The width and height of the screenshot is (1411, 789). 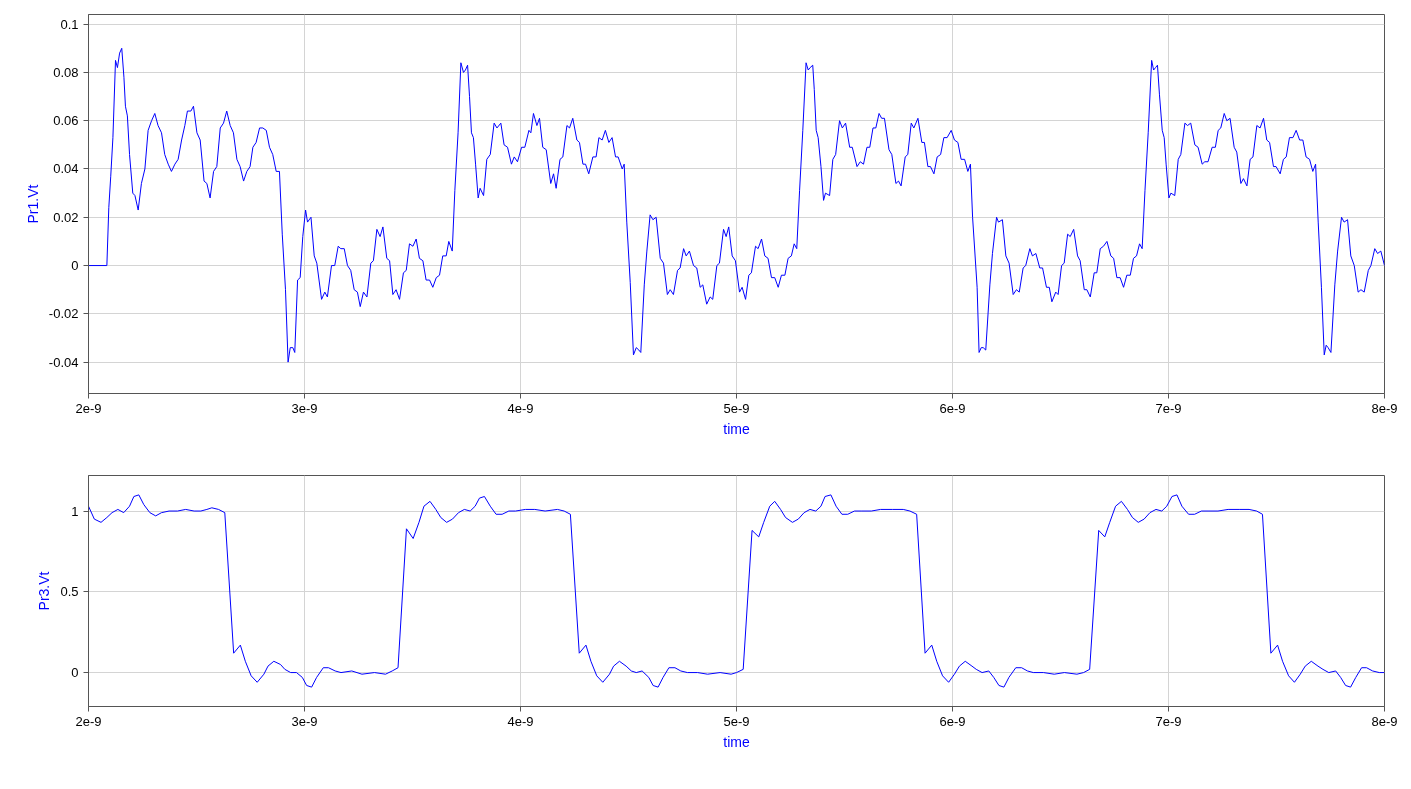 I want to click on y-tick-label: 0.04, so click(x=66, y=169).